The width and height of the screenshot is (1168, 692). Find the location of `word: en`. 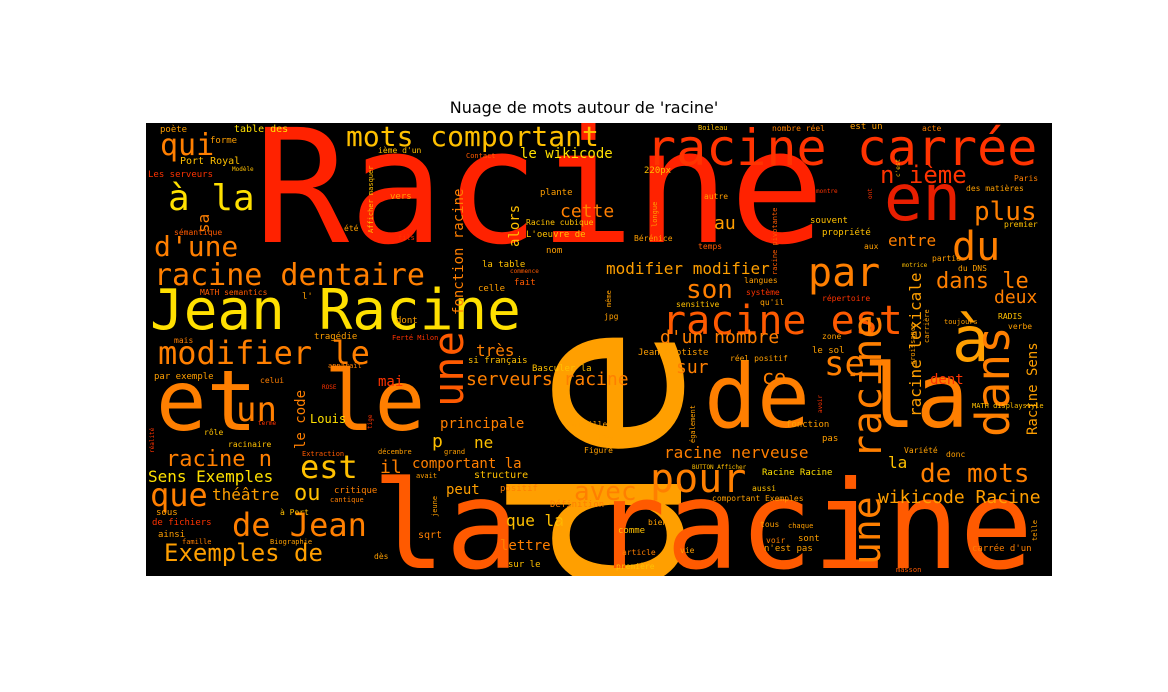

word: en is located at coordinates (923, 199).